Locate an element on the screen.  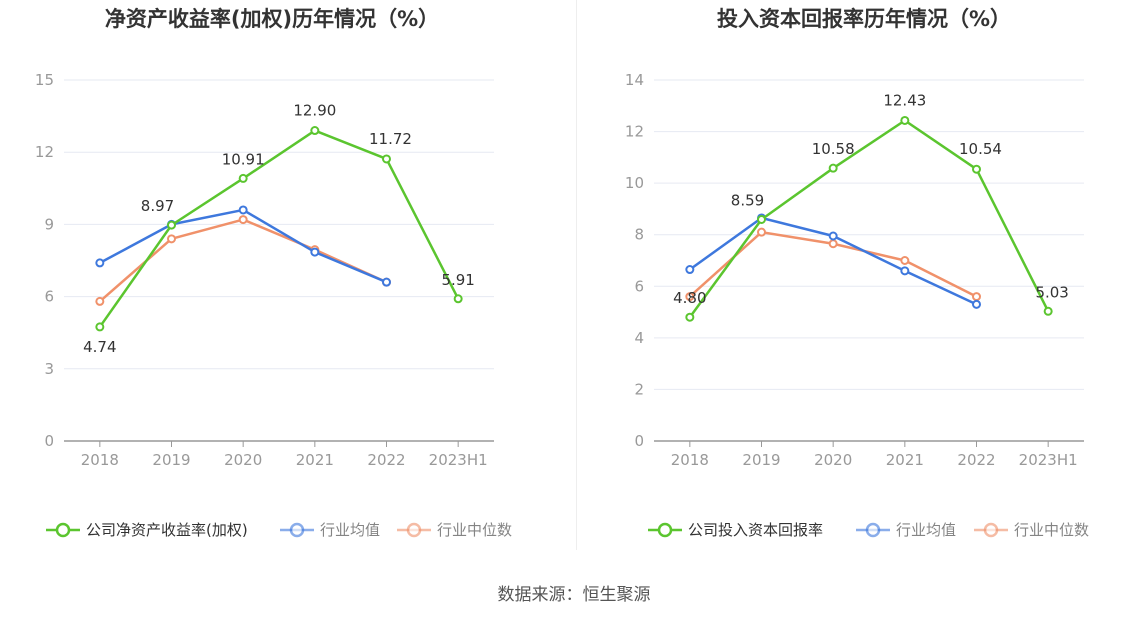
data-label: 10.91 is located at coordinates (243, 159).